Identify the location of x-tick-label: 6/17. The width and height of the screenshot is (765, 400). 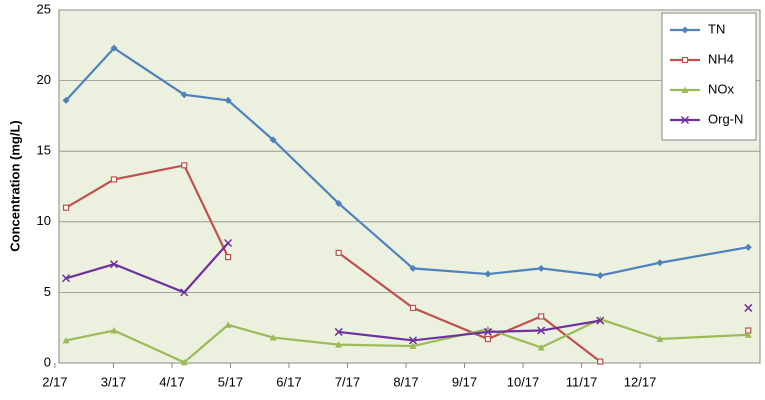
(288, 381).